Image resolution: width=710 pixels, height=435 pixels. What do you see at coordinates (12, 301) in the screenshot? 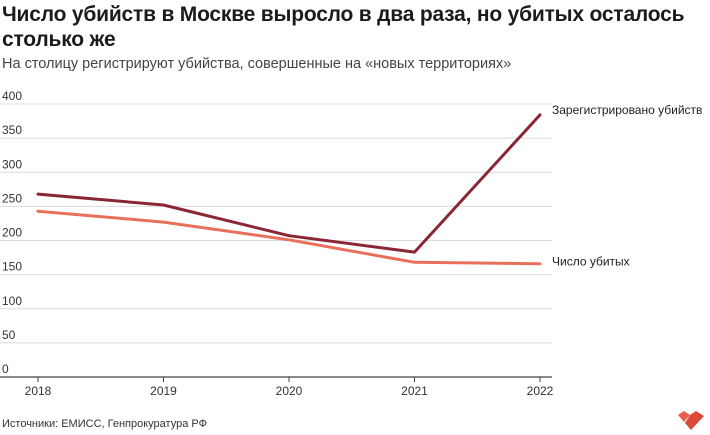
I see `y-tick-label: 100` at bounding box center [12, 301].